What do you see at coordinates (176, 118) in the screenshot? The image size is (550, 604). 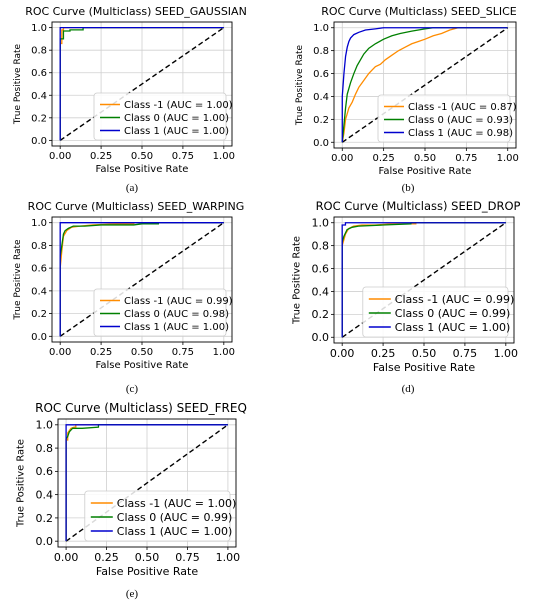 I see `legend-entry: Class 0 (AUC = 1.00)` at bounding box center [176, 118].